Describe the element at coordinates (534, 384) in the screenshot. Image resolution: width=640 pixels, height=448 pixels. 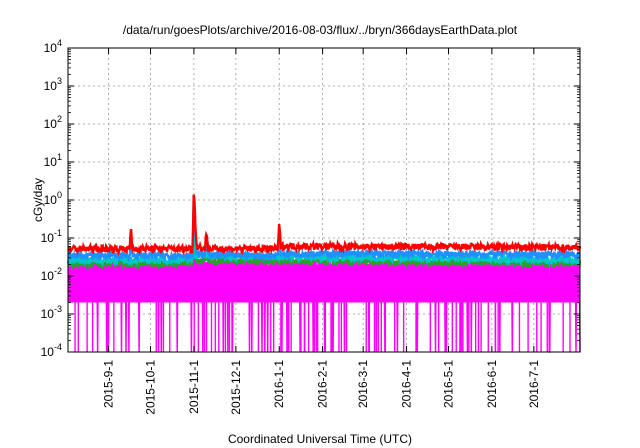
I see `x-tick-label: 2016-7-1` at that location.